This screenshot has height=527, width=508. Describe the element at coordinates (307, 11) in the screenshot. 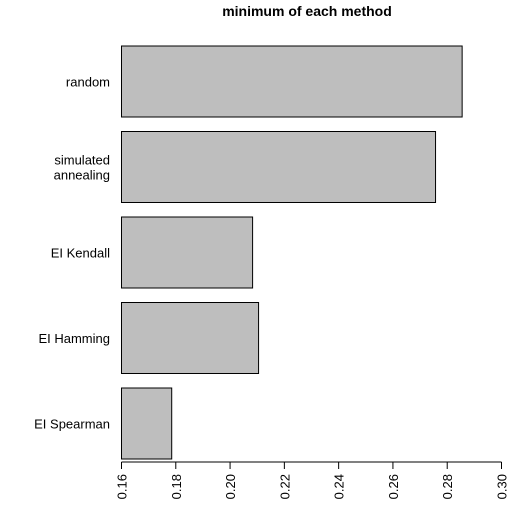

I see `chart-title: minimum of each method` at that location.